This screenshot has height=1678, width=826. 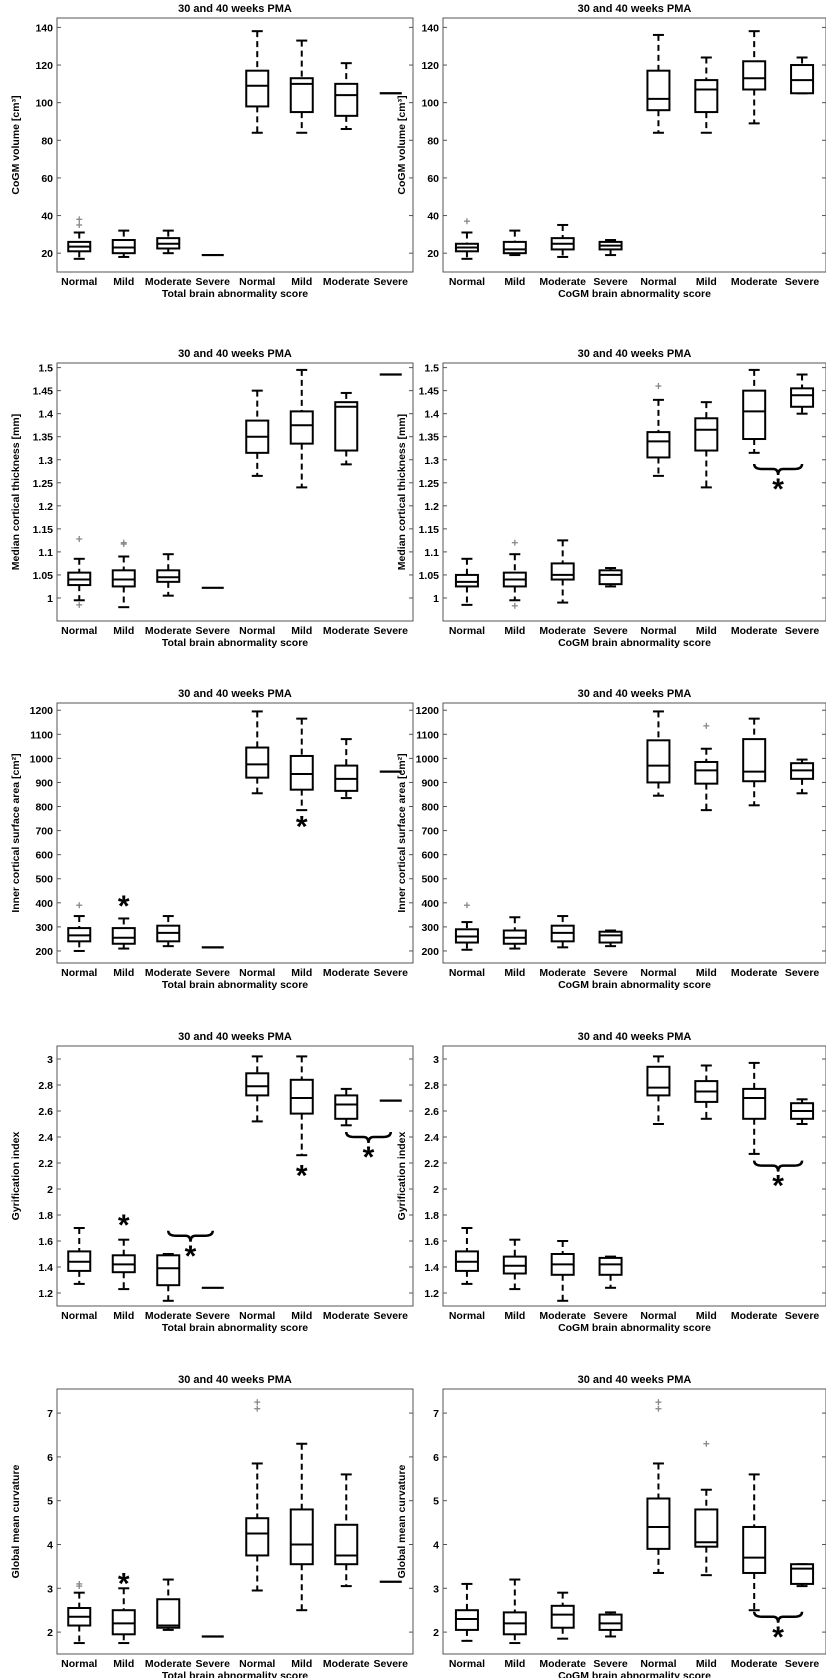 I want to click on y-tick-label: 3, so click(x=436, y=1589).